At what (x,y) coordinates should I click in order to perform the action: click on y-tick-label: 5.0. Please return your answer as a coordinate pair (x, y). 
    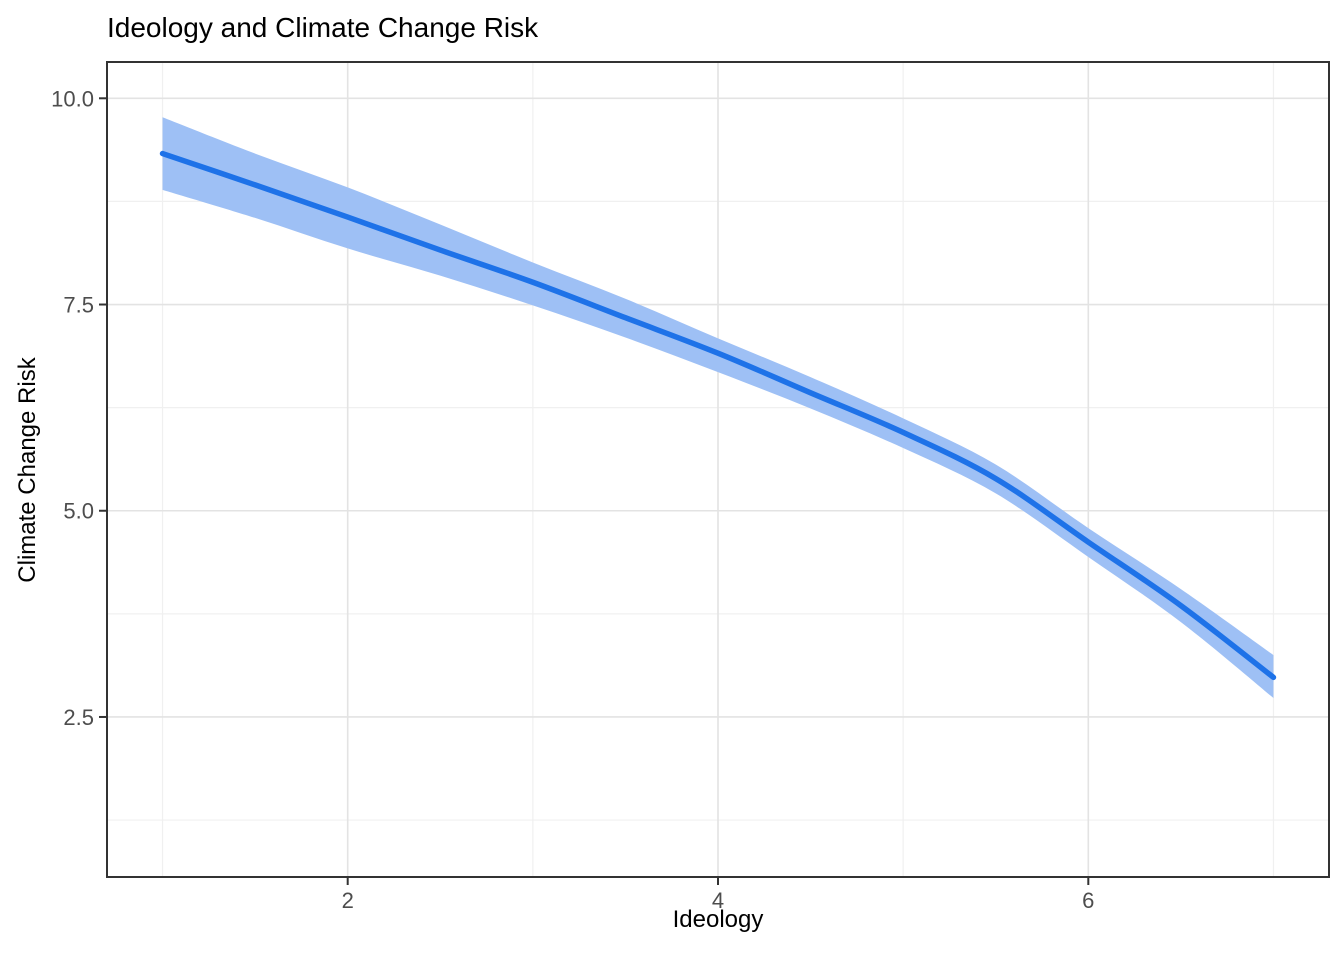
    Looking at the image, I should click on (78, 511).